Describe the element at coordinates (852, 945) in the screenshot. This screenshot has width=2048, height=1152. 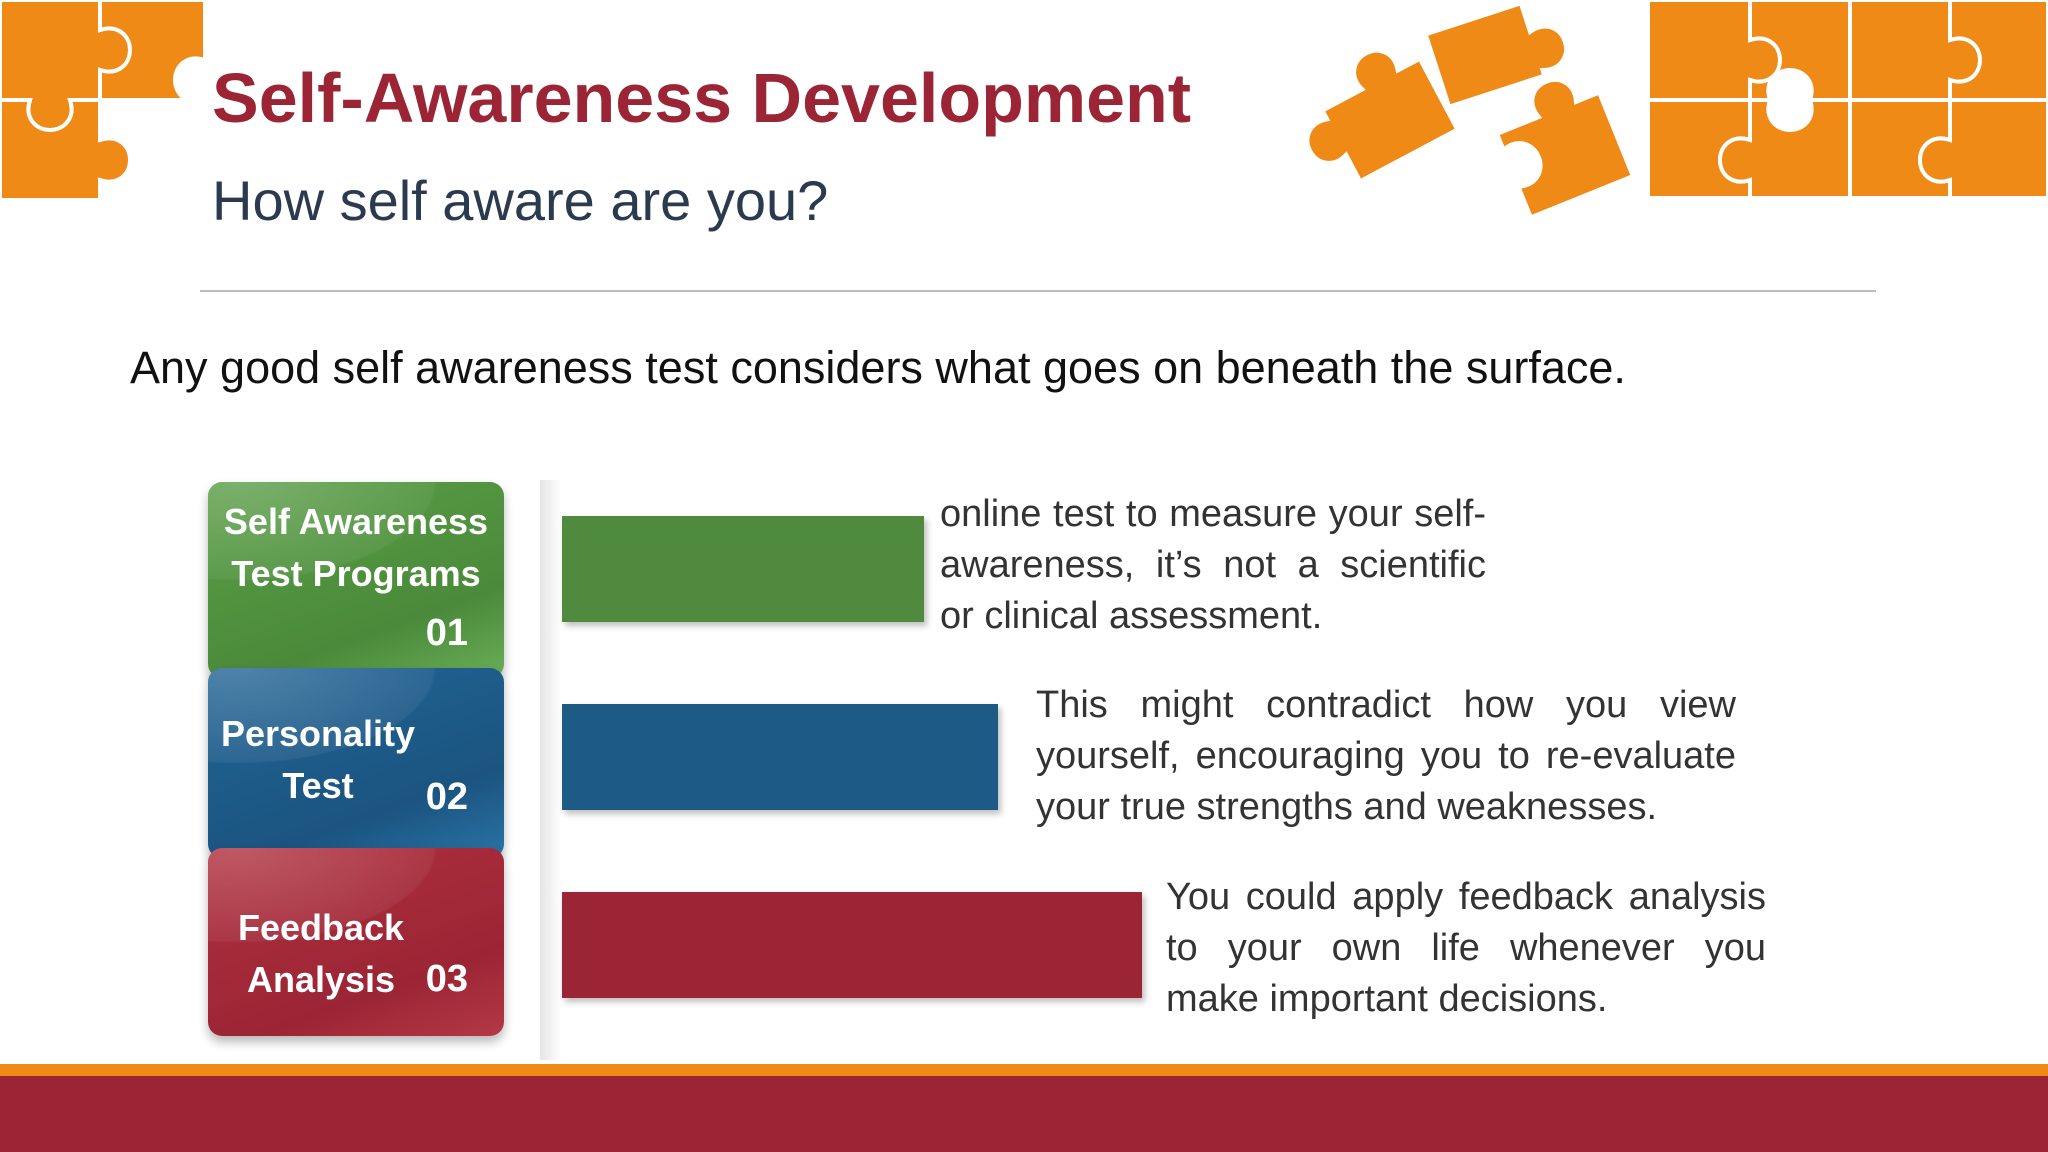
I see `bar-red` at that location.